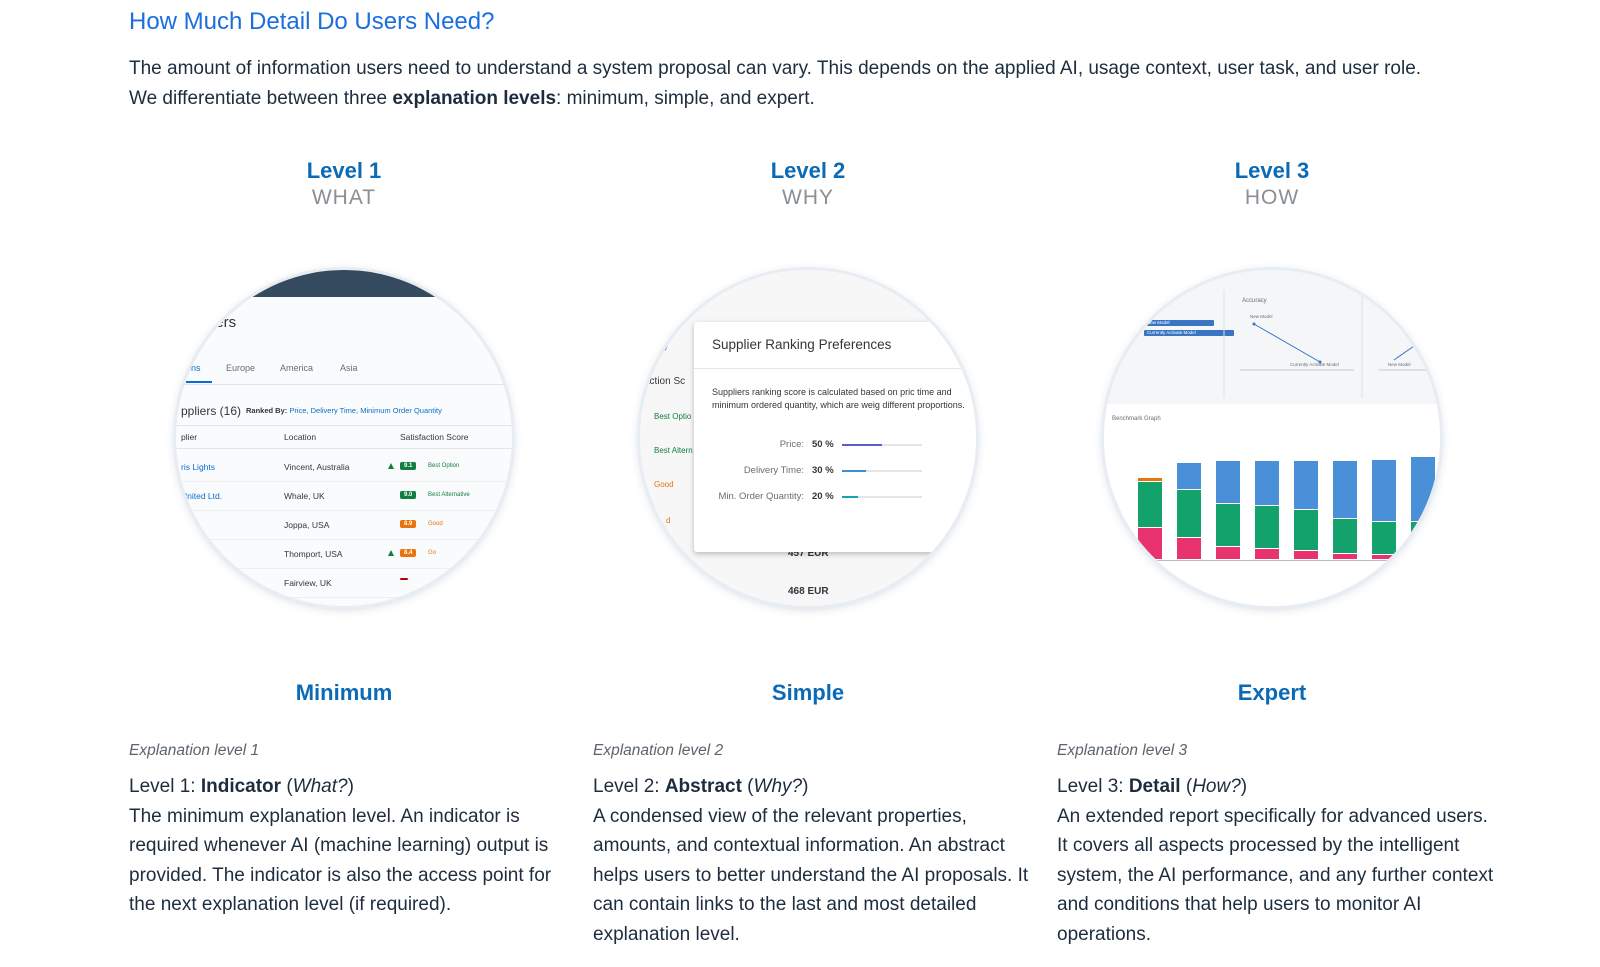 The image size is (1600, 967). Describe the element at coordinates (444, 466) in the screenshot. I see `score-label: Best Option` at that location.